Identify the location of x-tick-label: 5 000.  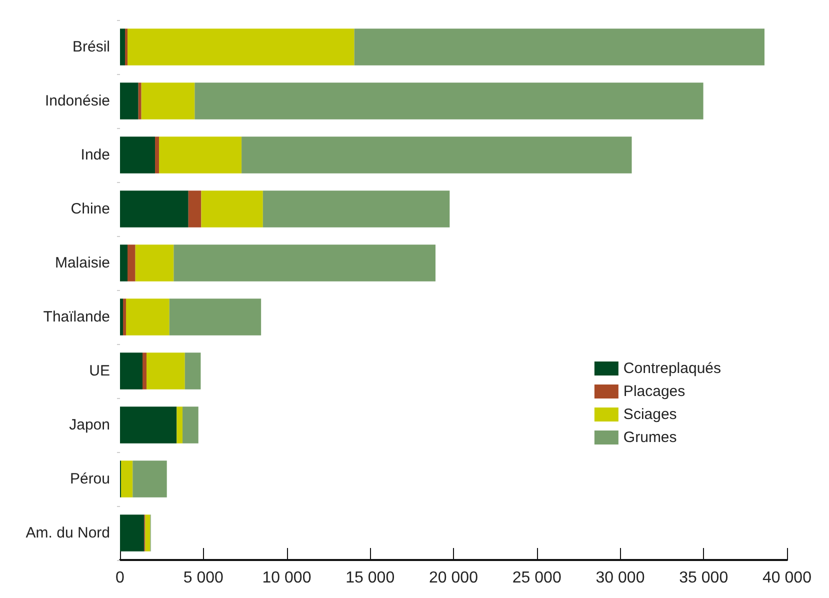
(203, 578).